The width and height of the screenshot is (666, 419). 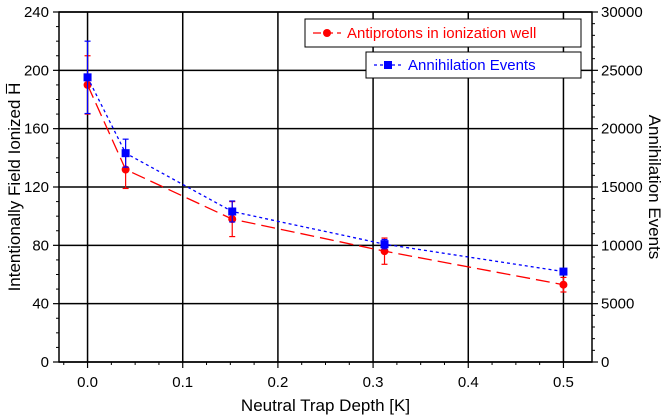 I want to click on y2-tick-label: 5000, so click(x=617, y=304).